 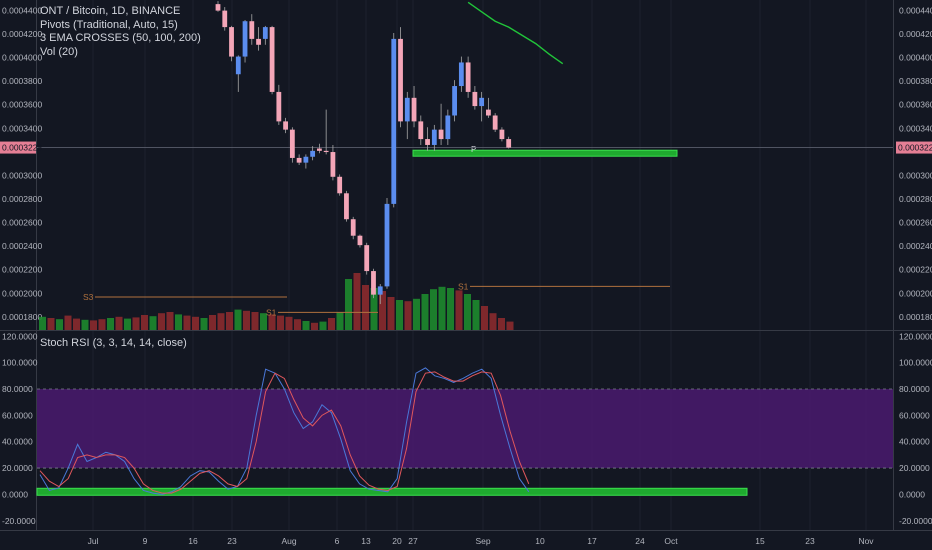 I want to click on price-tick-label-right: 0.0003000, so click(x=915, y=175).